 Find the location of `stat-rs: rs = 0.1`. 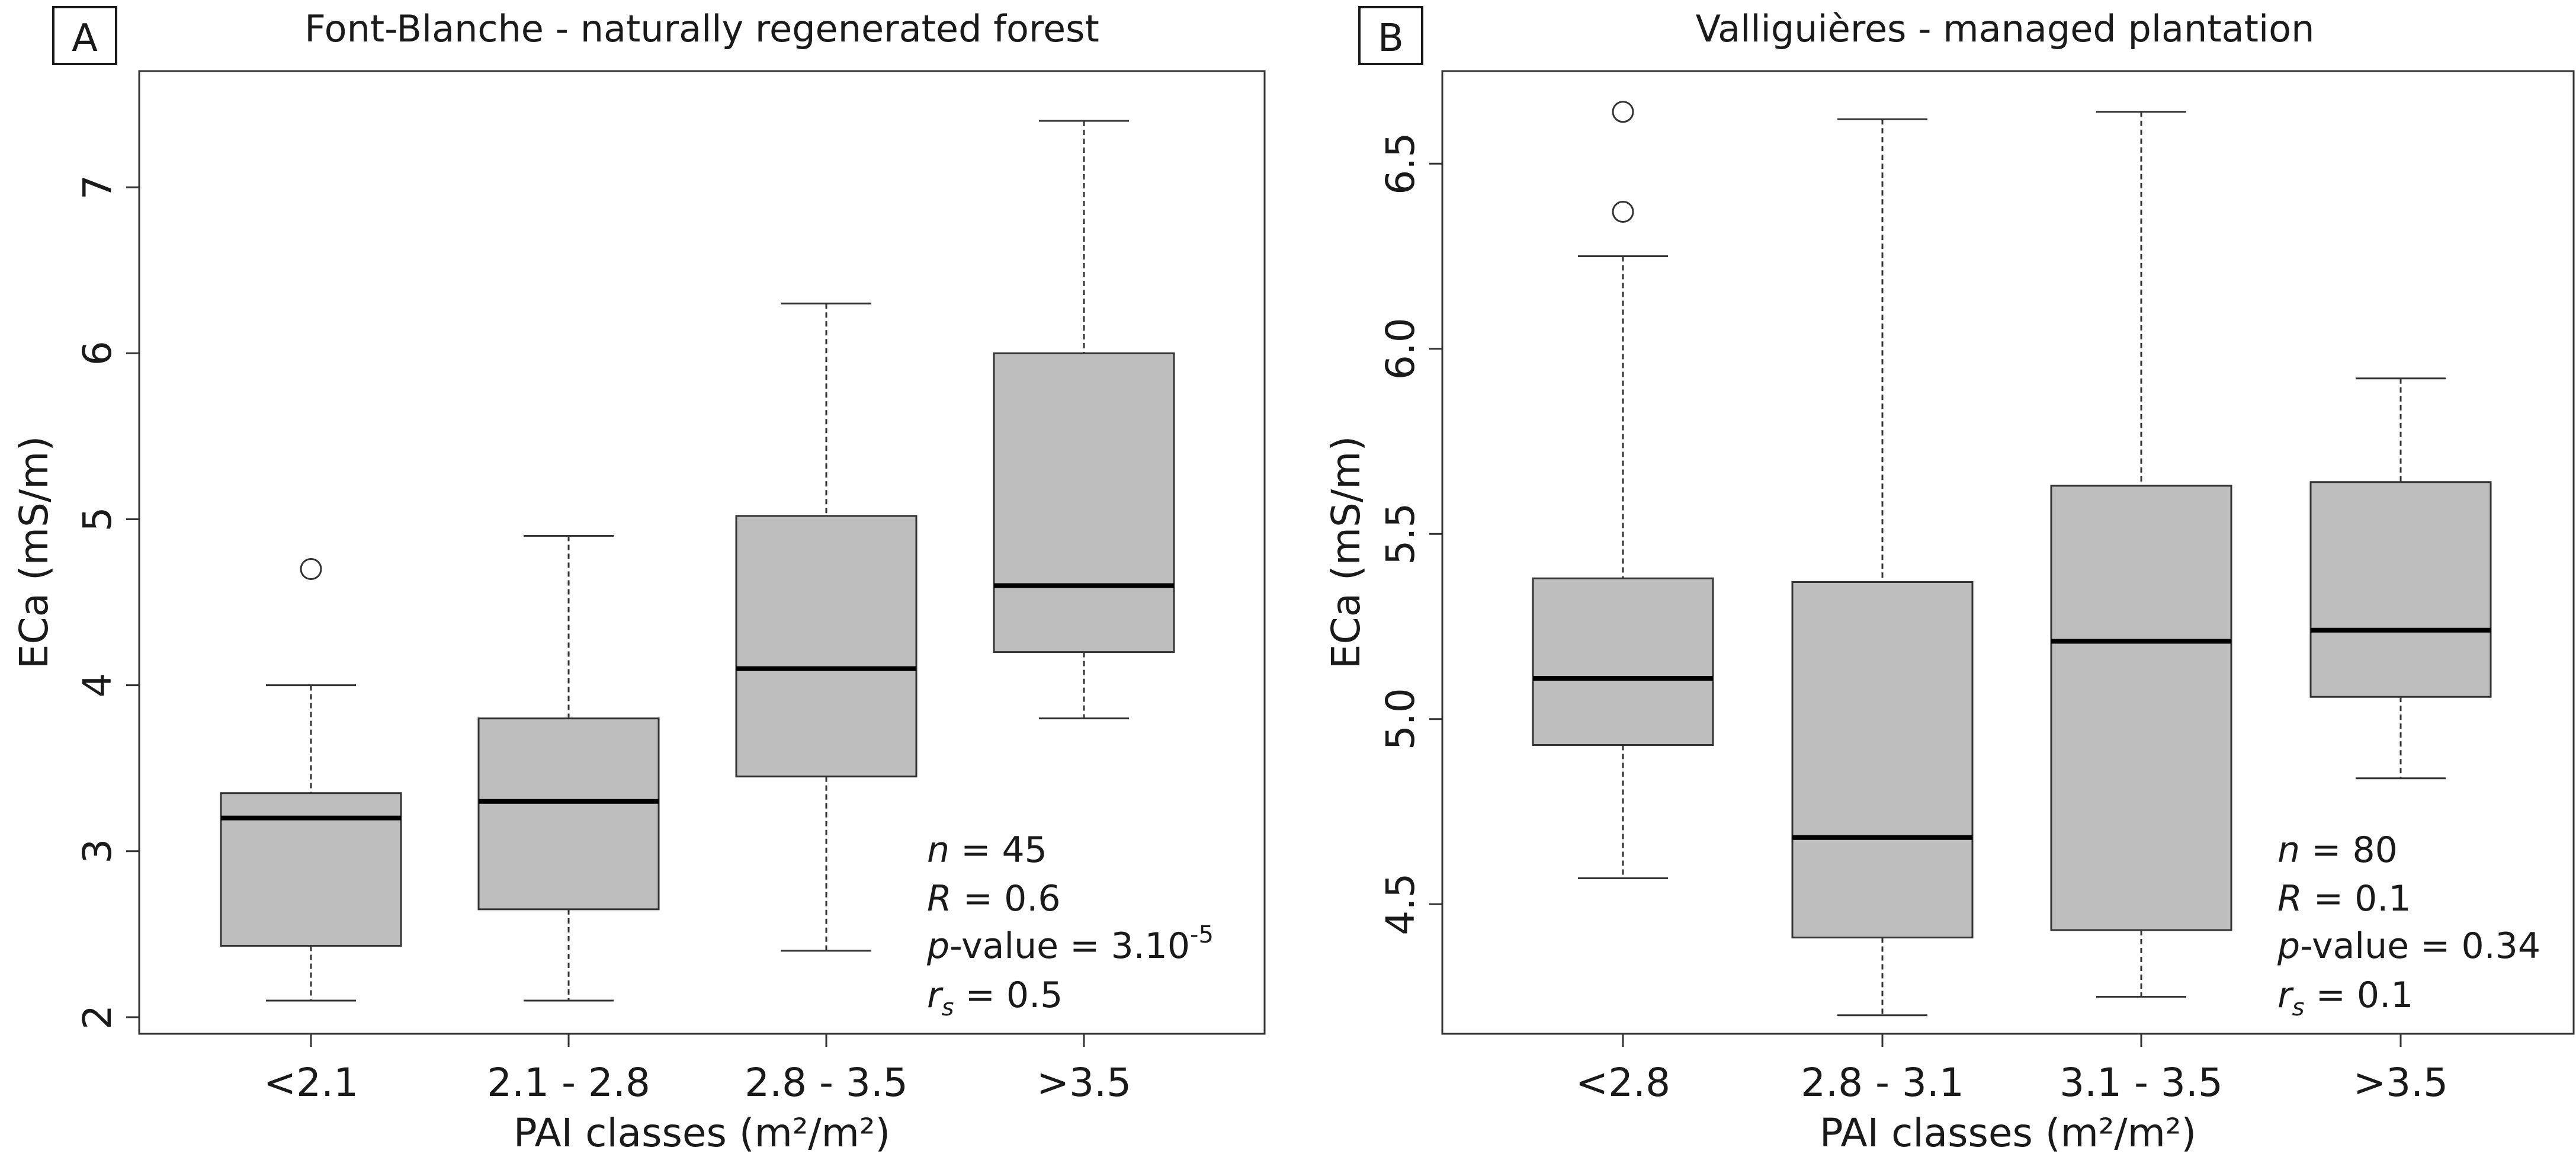

stat-rs: rs = 0.1 is located at coordinates (2345, 998).